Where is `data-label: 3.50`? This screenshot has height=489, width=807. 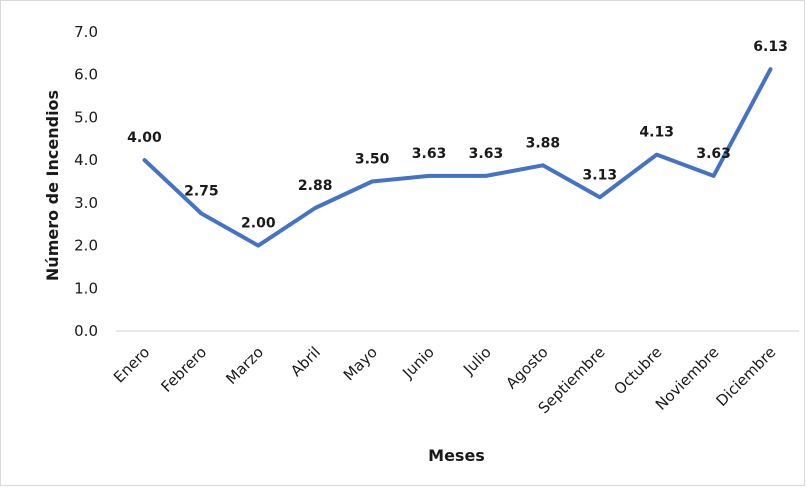
data-label: 3.50 is located at coordinates (372, 160).